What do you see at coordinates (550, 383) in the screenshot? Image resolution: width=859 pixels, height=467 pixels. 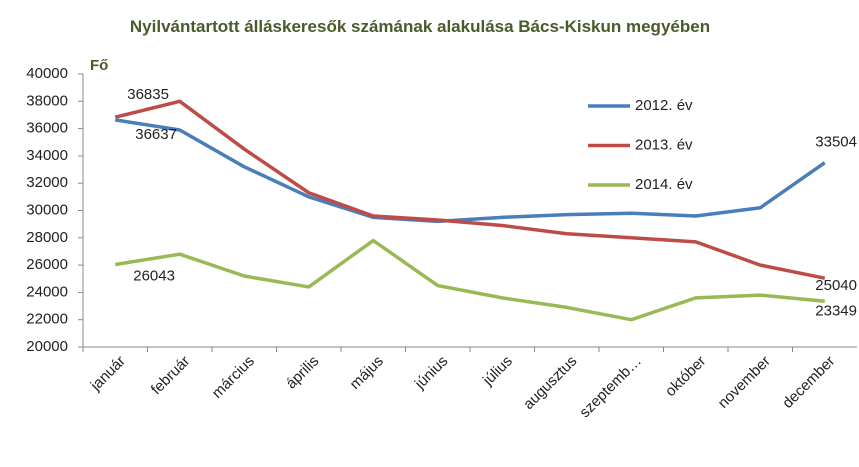 I see `x-tick-label: augusztus` at bounding box center [550, 383].